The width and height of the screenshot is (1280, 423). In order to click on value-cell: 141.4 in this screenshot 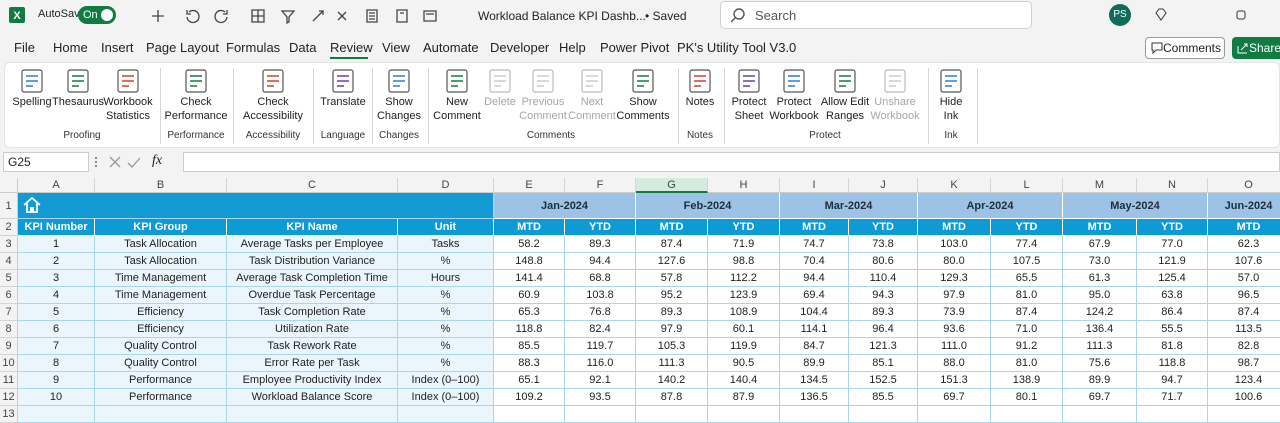, I will do `click(529, 278)`.